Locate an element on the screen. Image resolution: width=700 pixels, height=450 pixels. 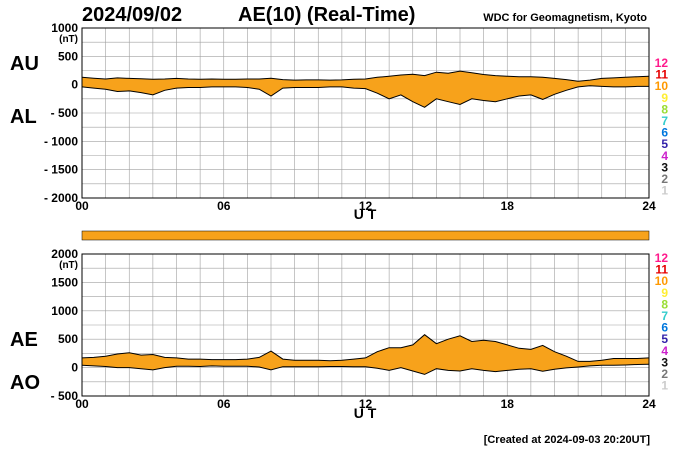
ae-ao-y-ticks: 2000 1500 1000 500 0 - 500 is located at coordinates (65, 325).